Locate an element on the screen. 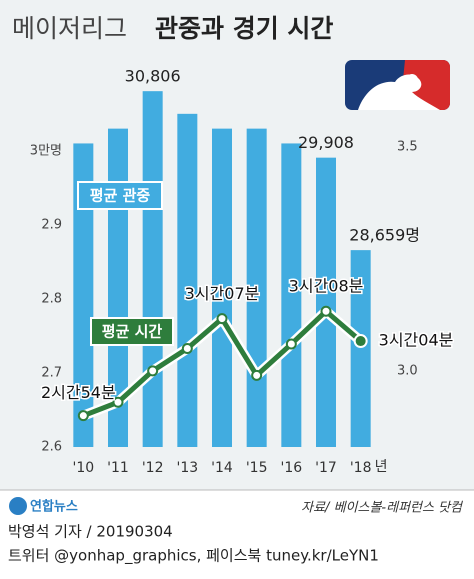 This screenshot has height=579, width=474. x-tick-label: '17 is located at coordinates (326, 468).